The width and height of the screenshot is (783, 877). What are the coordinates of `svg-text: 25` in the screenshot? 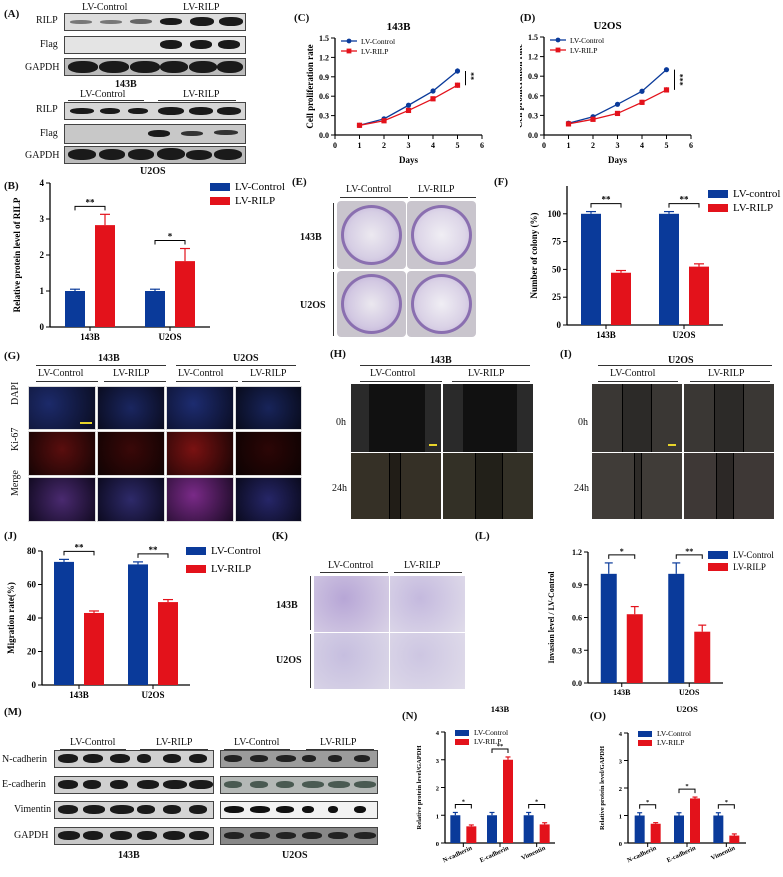 It's located at (557, 297).